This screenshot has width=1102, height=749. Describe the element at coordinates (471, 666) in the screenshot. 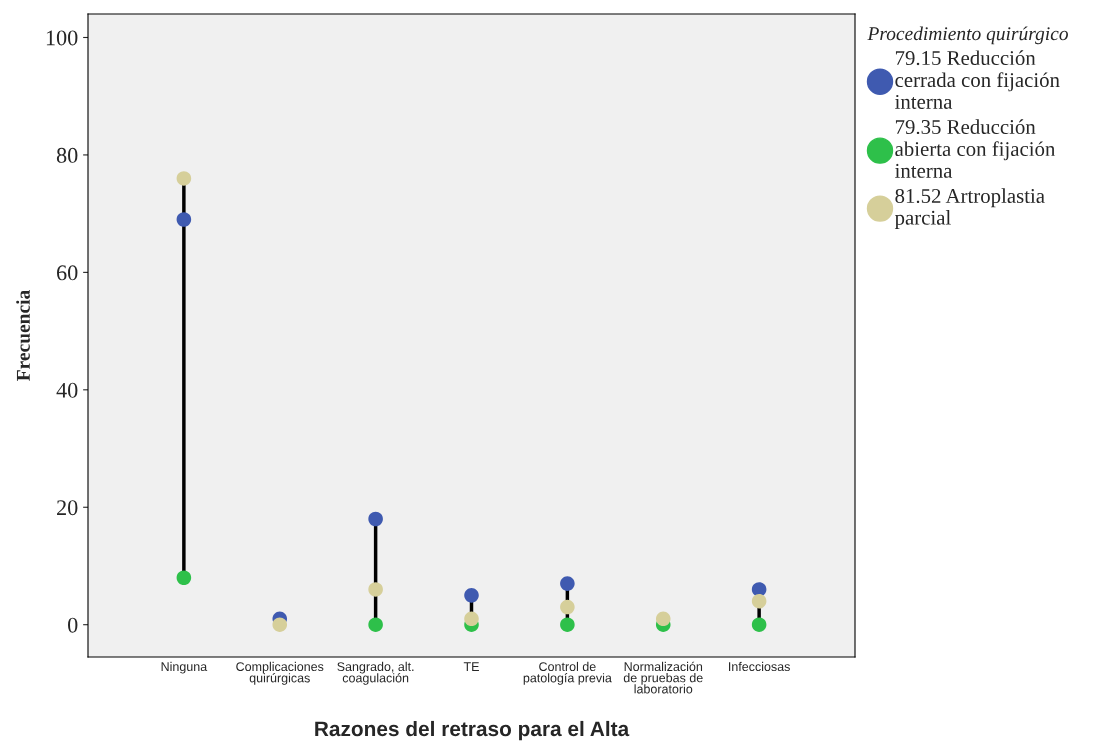

I see `x-tick-label: TE` at that location.